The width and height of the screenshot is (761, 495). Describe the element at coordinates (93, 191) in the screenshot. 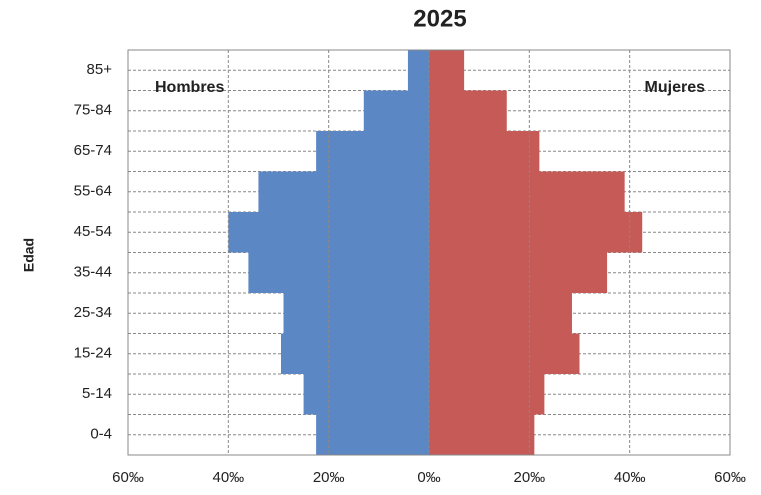

I see `y-tick-label: 55-64` at that location.